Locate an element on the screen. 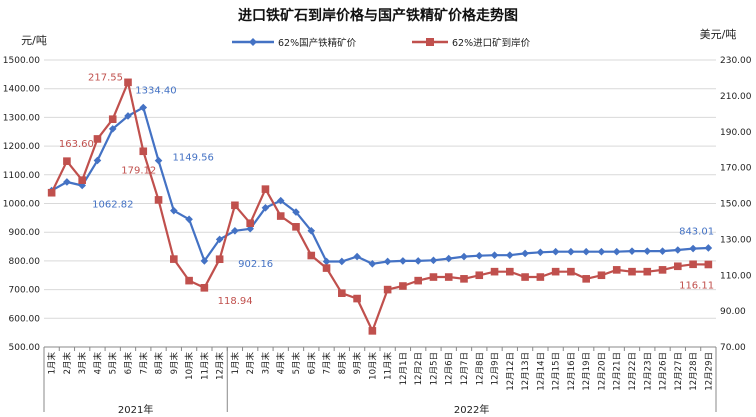 The image size is (756, 417). right-tick-label: 230.00 is located at coordinates (736, 61).